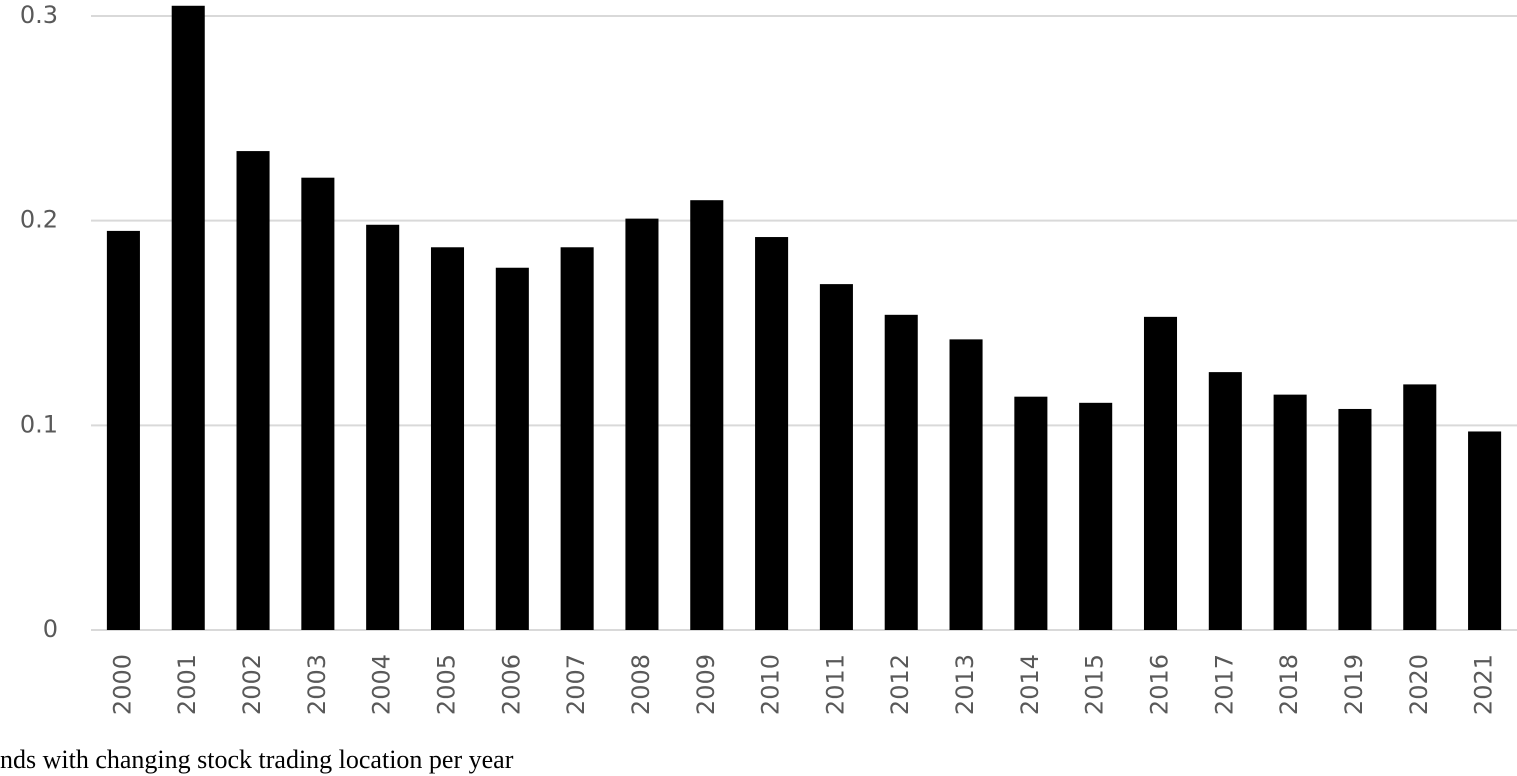  Describe the element at coordinates (39, 220) in the screenshot. I see `y-tick-label: 0.2` at that location.